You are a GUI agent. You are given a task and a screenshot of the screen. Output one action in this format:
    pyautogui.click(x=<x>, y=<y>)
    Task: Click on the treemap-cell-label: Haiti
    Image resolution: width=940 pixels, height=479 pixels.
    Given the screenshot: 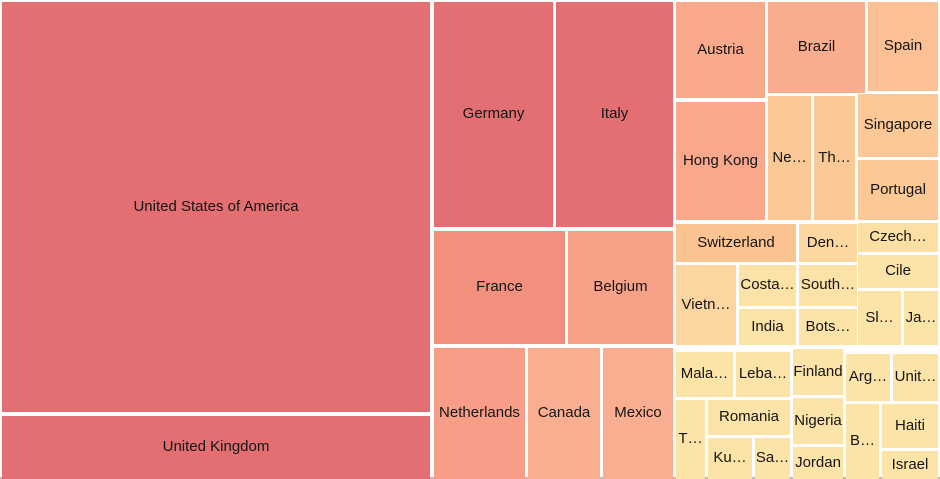 What is the action you would take?
    pyautogui.click(x=909, y=425)
    